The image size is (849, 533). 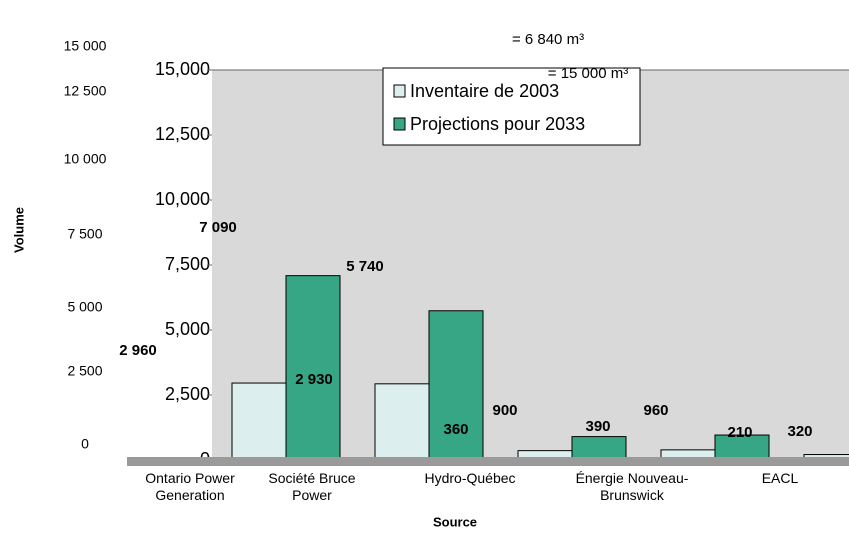 What do you see at coordinates (470, 478) in the screenshot?
I see `x-tick-label: Hydro-Québec` at bounding box center [470, 478].